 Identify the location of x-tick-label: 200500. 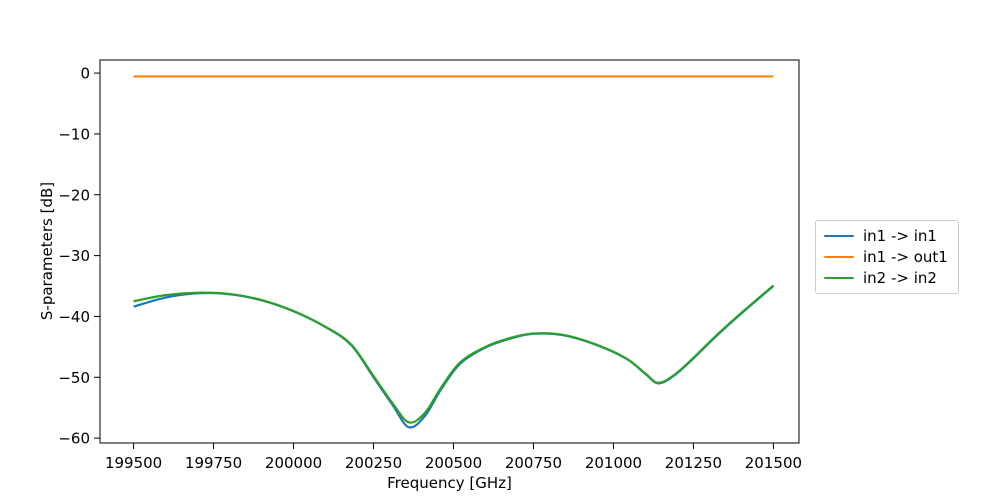
(453, 463).